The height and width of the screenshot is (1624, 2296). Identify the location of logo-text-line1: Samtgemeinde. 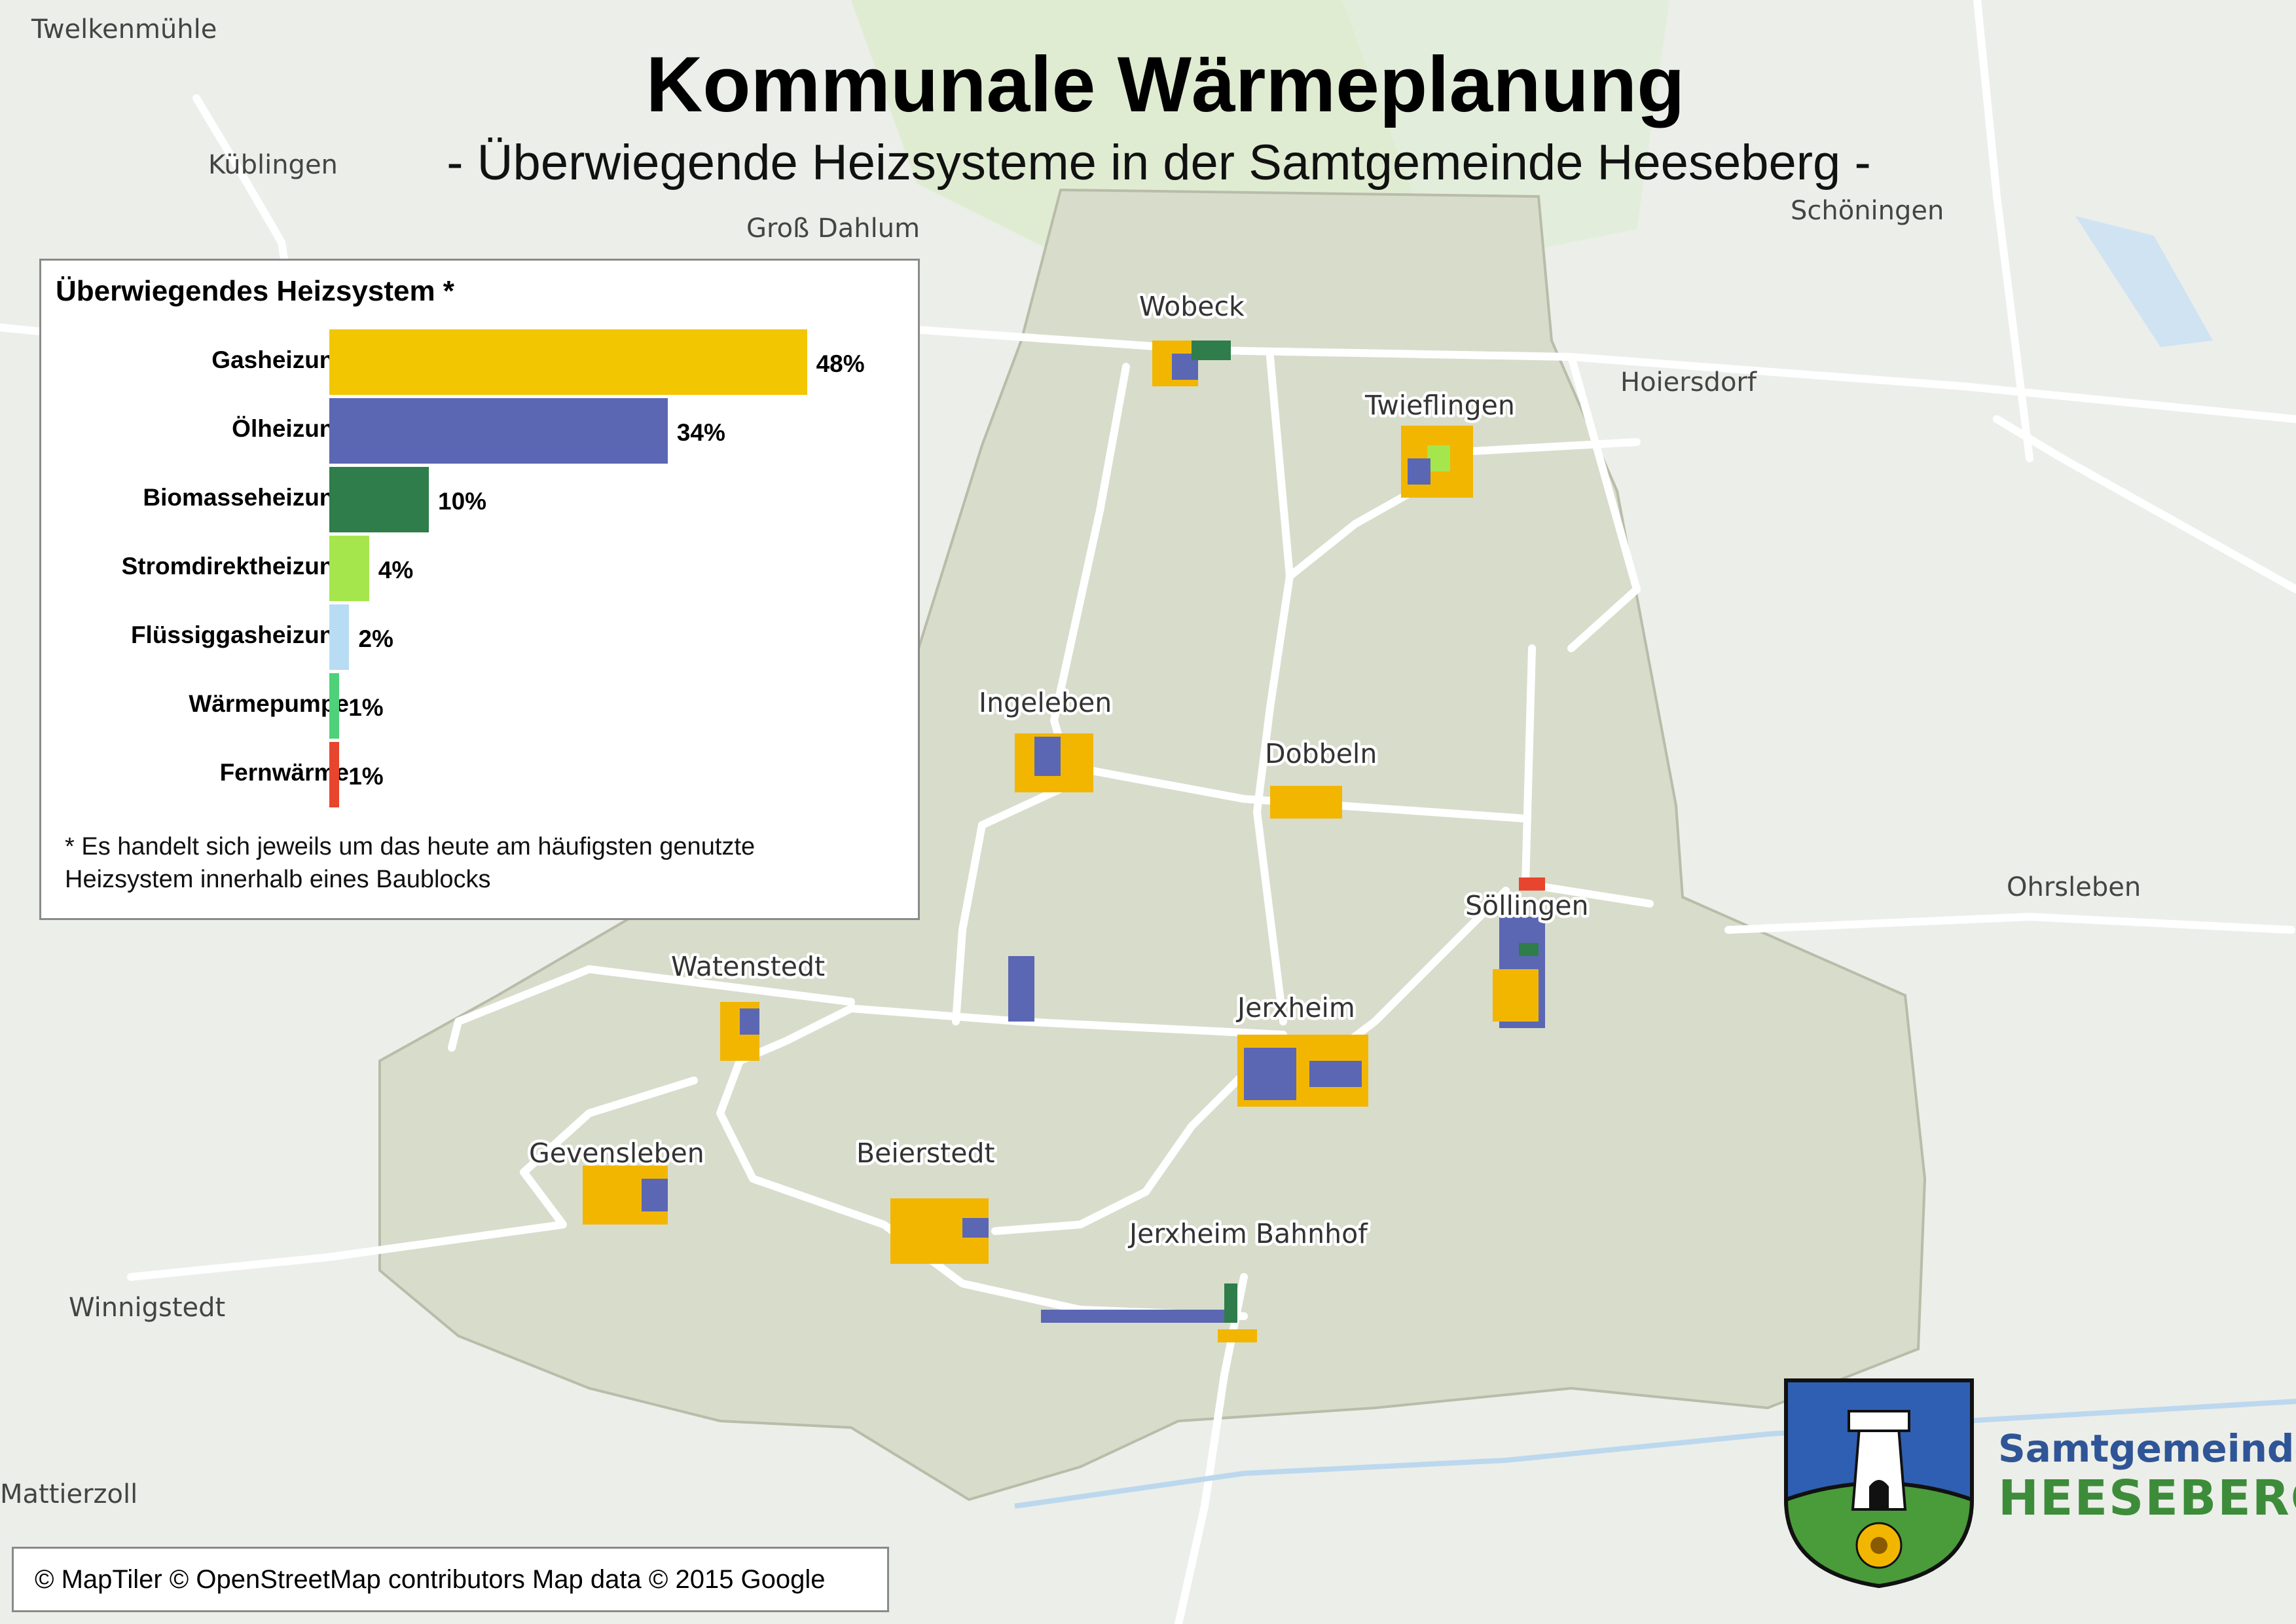
(2147, 1448).